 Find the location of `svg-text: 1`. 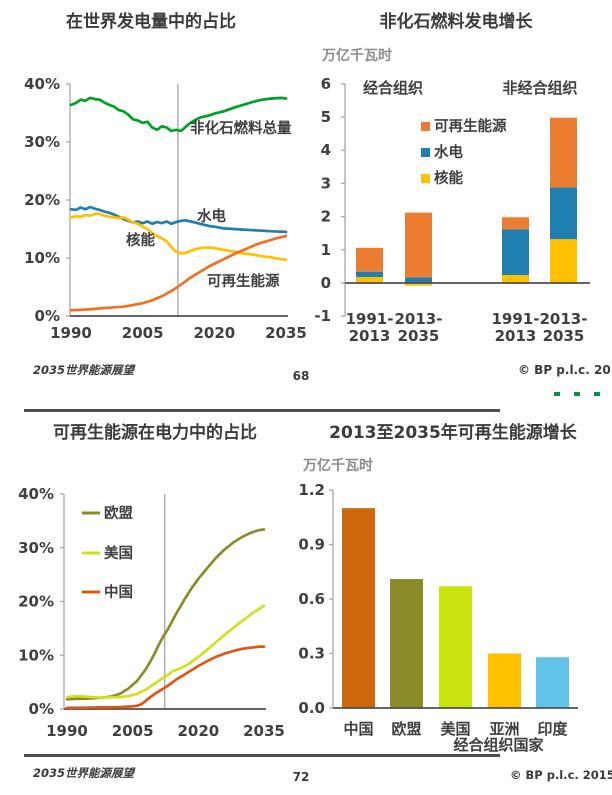

svg-text: 1 is located at coordinates (326, 250).